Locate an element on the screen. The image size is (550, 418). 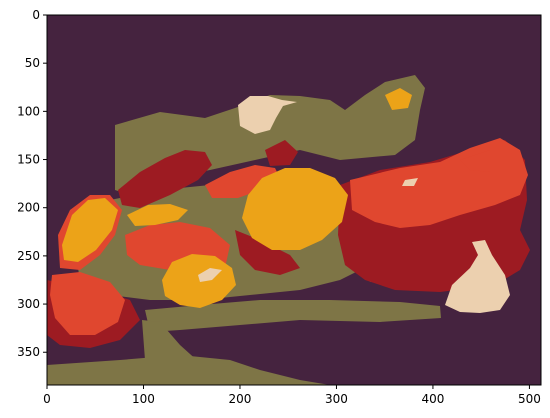
x-tick-label: 400 is located at coordinates (432, 399).